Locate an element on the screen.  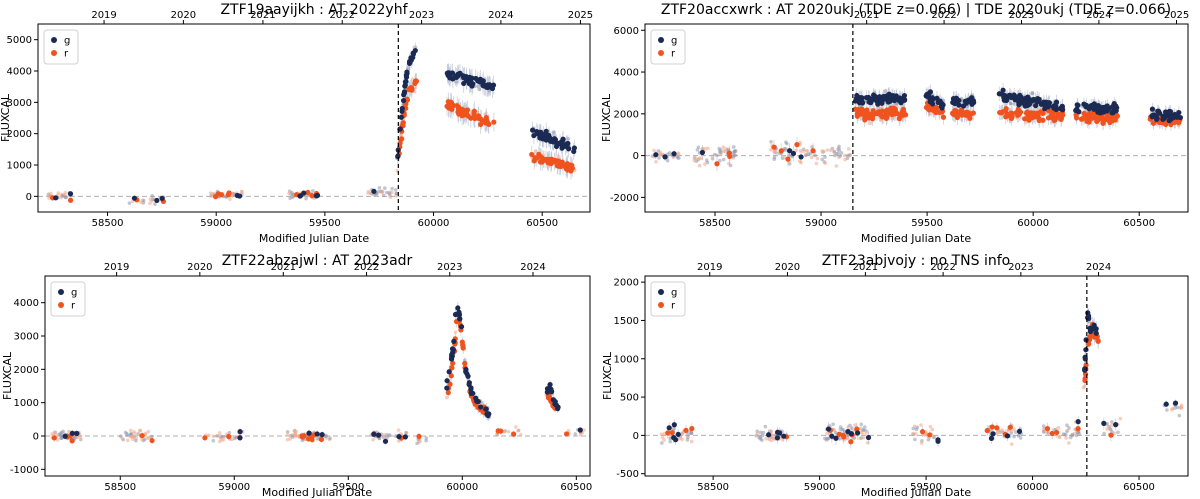
y-tick-label: 4000 is located at coordinates (19, 72).